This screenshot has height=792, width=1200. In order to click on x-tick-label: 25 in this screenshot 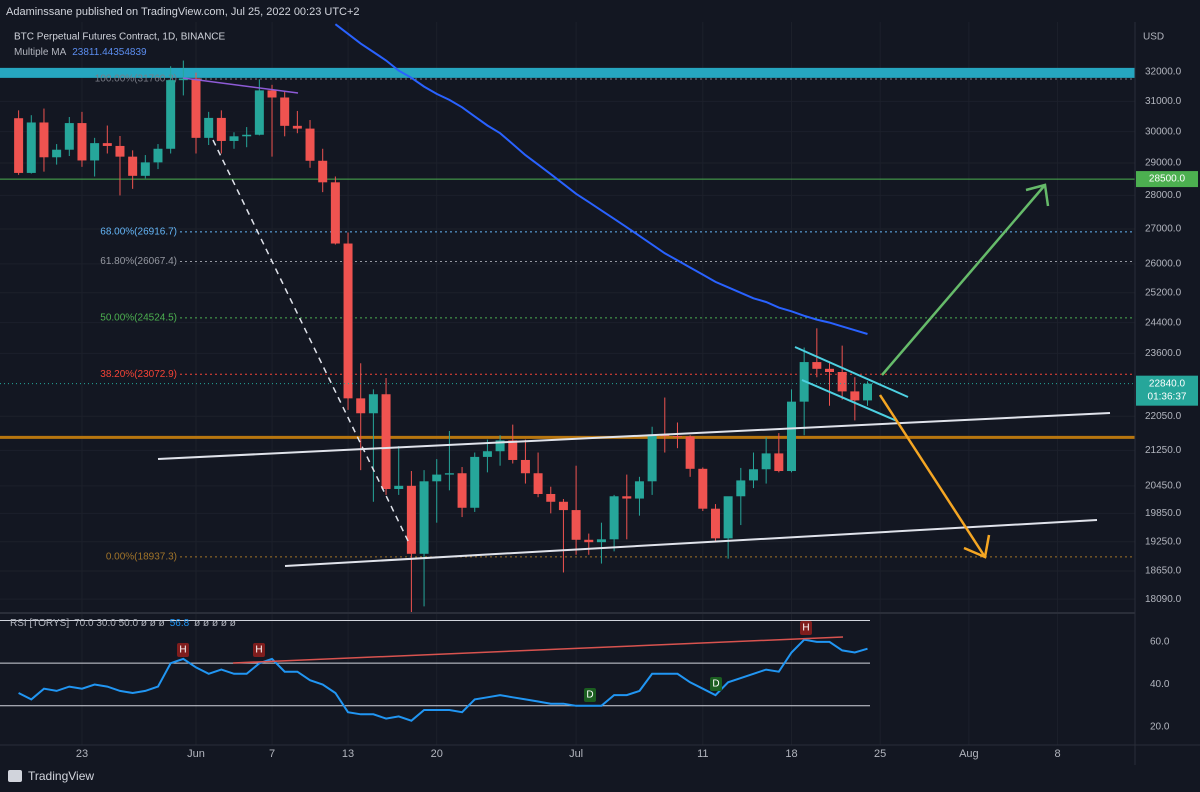, I will do `click(880, 754)`.